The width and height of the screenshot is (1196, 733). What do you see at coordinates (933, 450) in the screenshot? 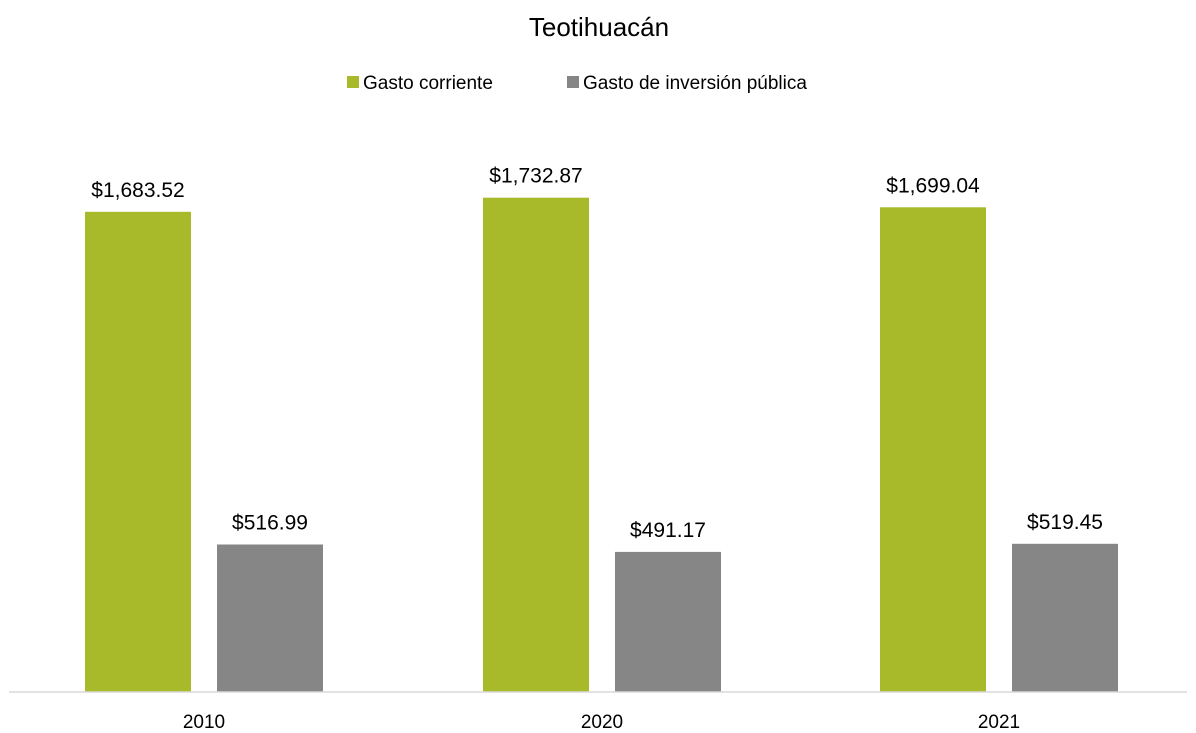
I see `bar-gasto-corriente-2021` at bounding box center [933, 450].